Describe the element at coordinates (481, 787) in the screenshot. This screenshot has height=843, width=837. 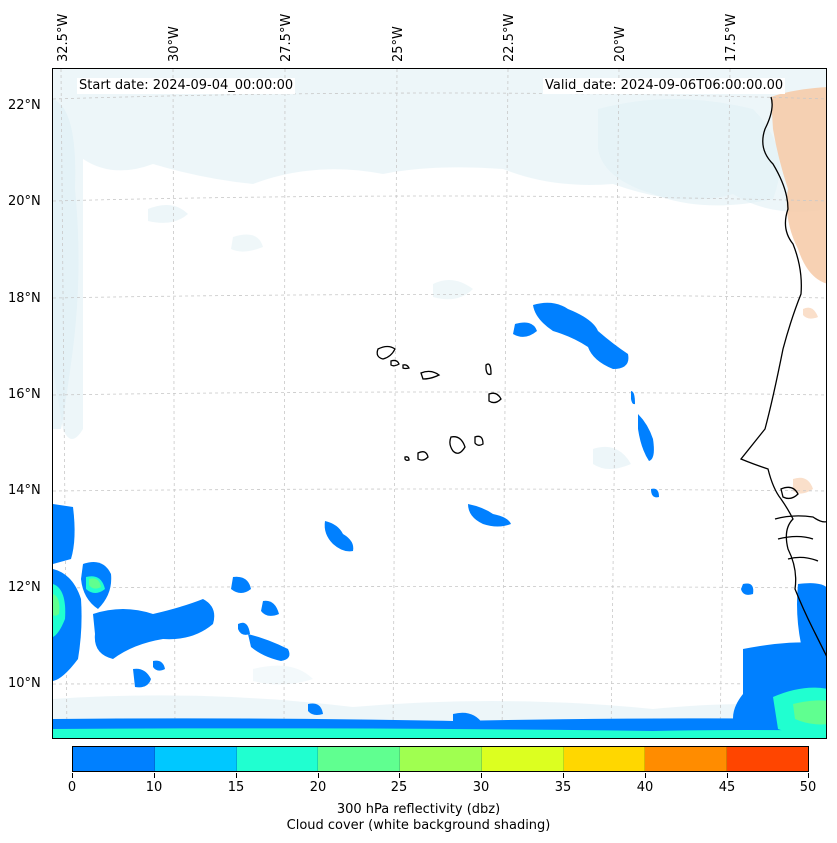
I see `colorbar-tick-label: 30` at that location.